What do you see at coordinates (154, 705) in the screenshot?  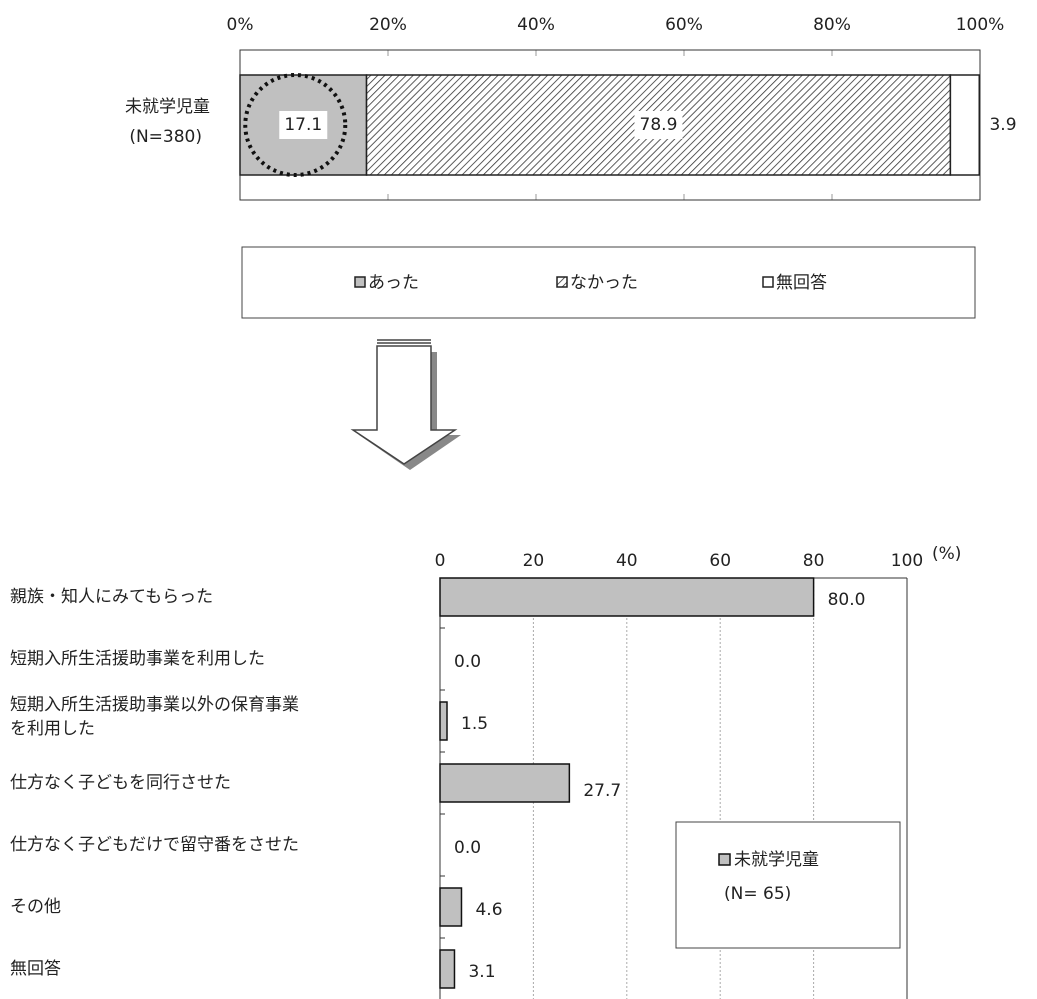 I see `category-line: 短期入所生活援助事業以外の保育事業` at bounding box center [154, 705].